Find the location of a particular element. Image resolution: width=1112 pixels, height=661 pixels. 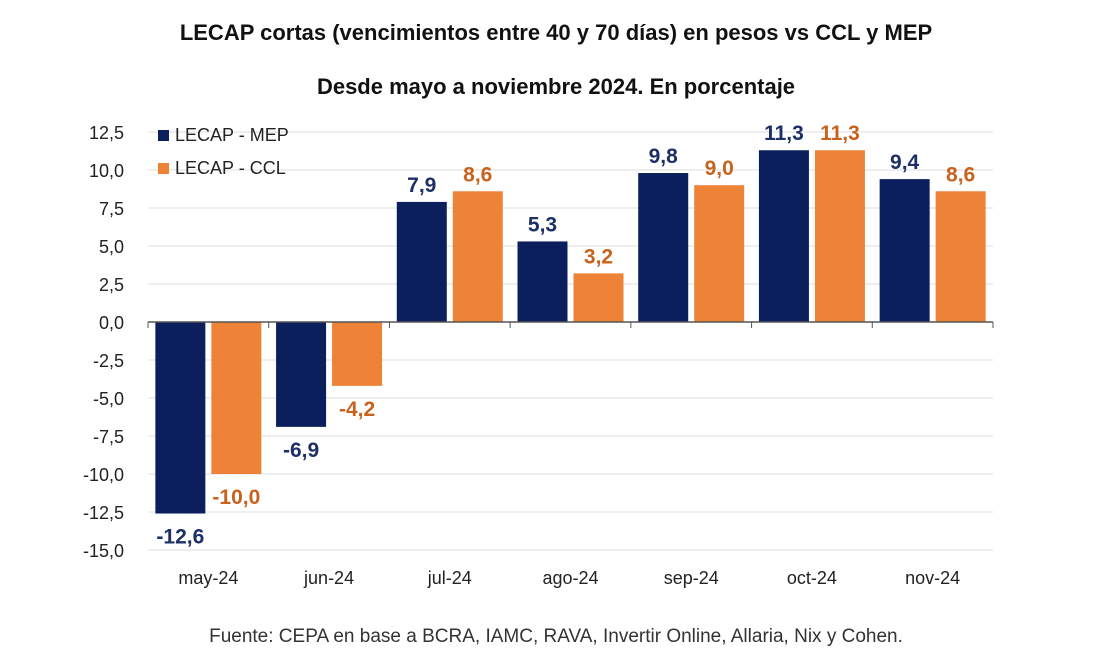

y-tick-label: 2,5 is located at coordinates (111, 285).